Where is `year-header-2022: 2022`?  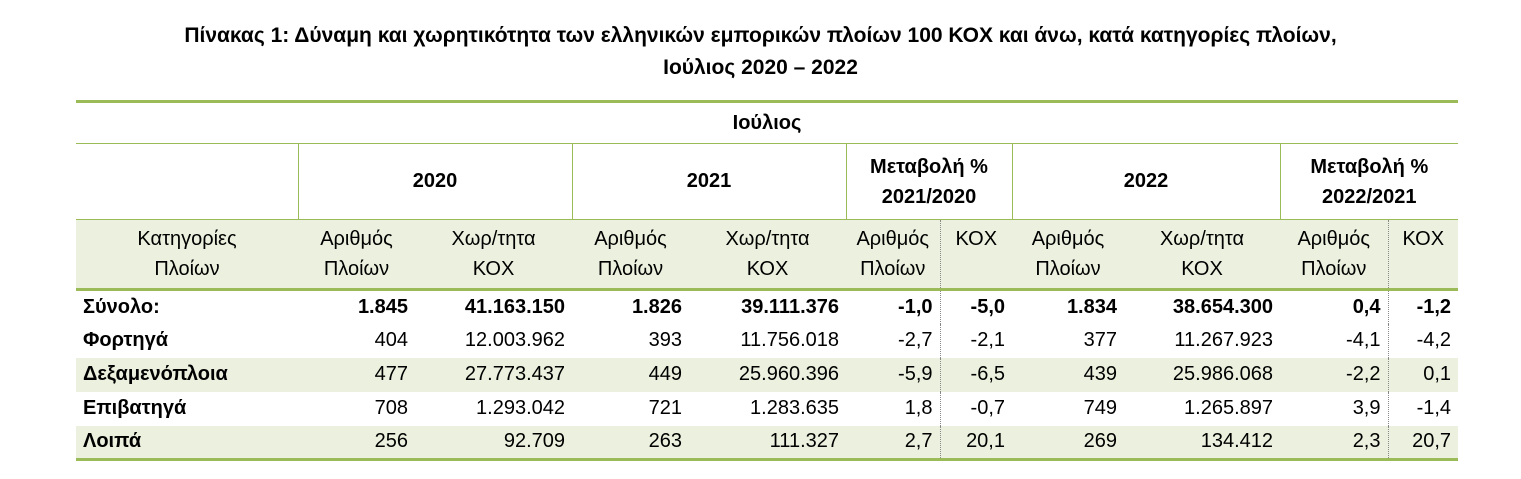
year-header-2022: 2022 is located at coordinates (1145, 181).